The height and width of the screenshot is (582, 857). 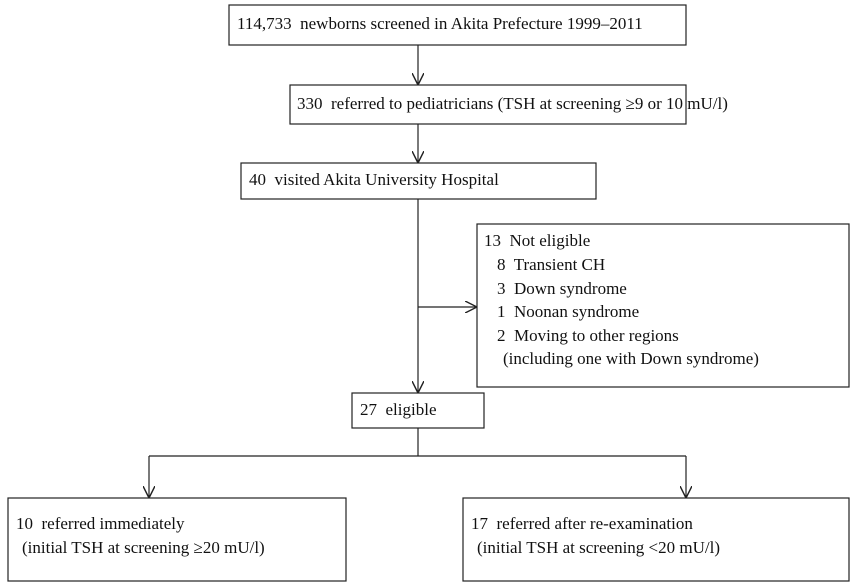 What do you see at coordinates (374, 179) in the screenshot?
I see `node-label: 40 visited Akita University Hospital` at bounding box center [374, 179].